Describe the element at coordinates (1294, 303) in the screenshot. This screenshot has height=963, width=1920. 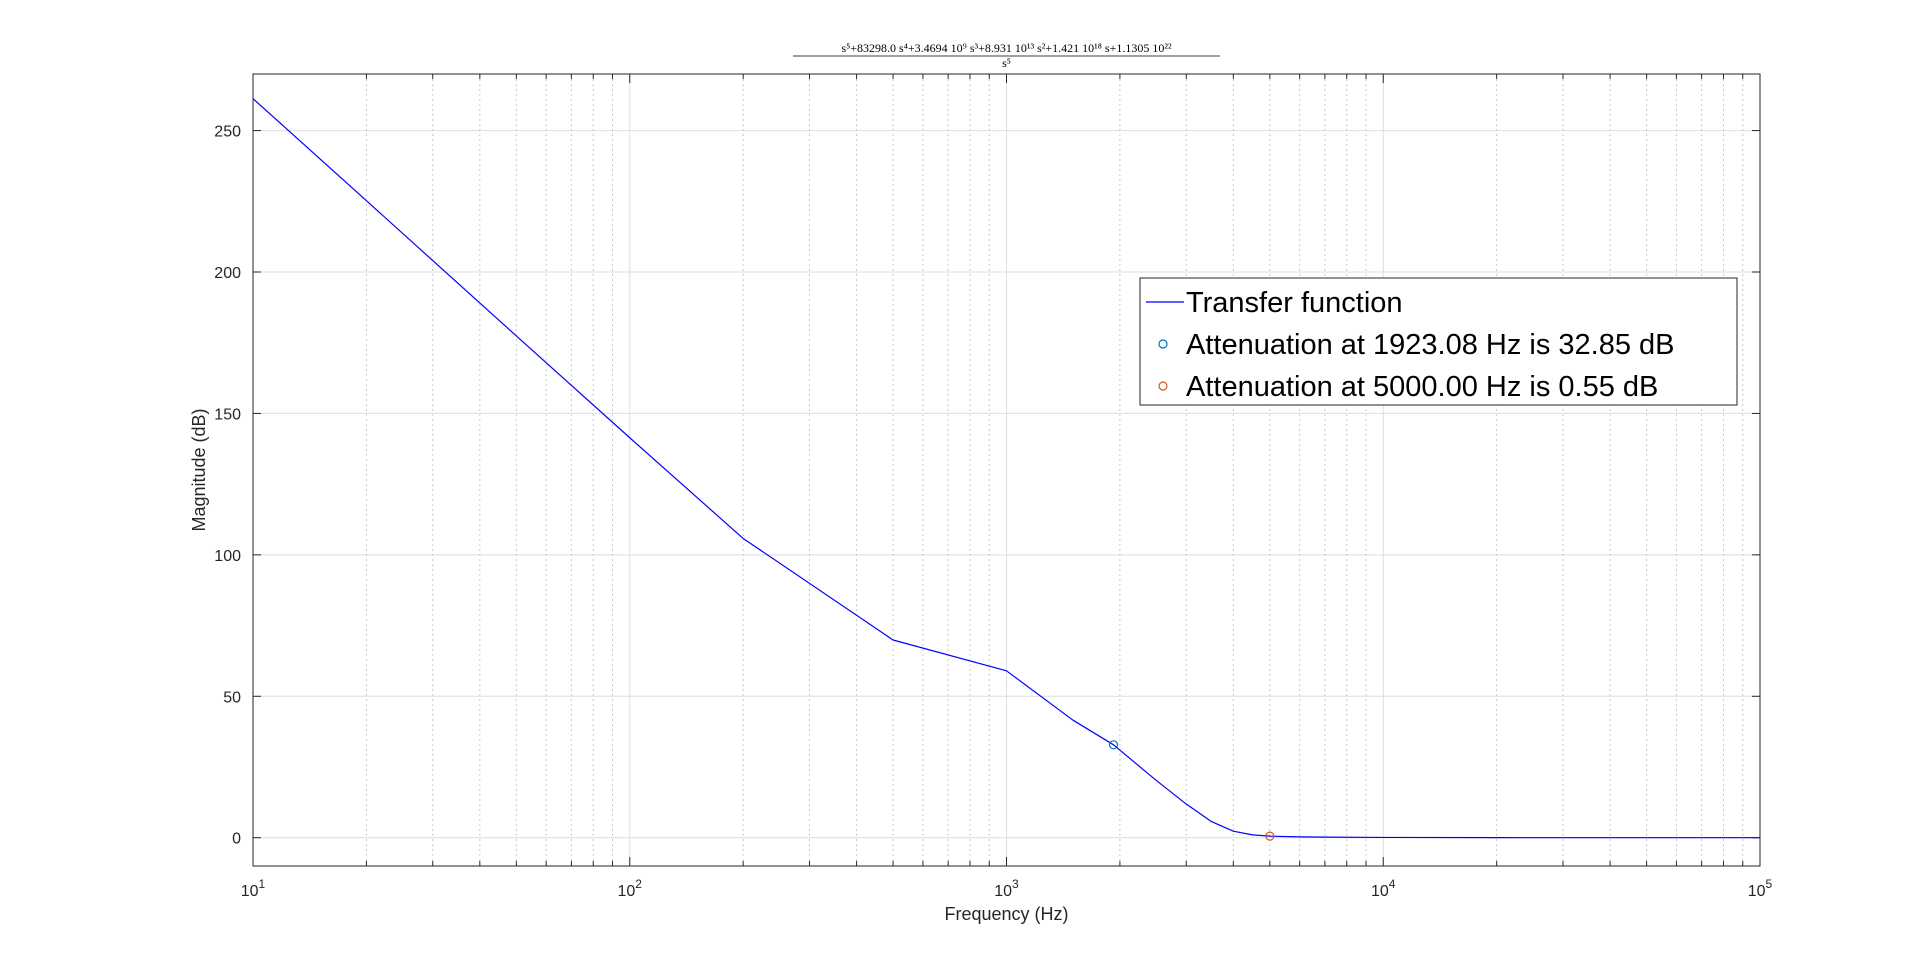
I see `legend-entry-label: Transfer function` at that location.